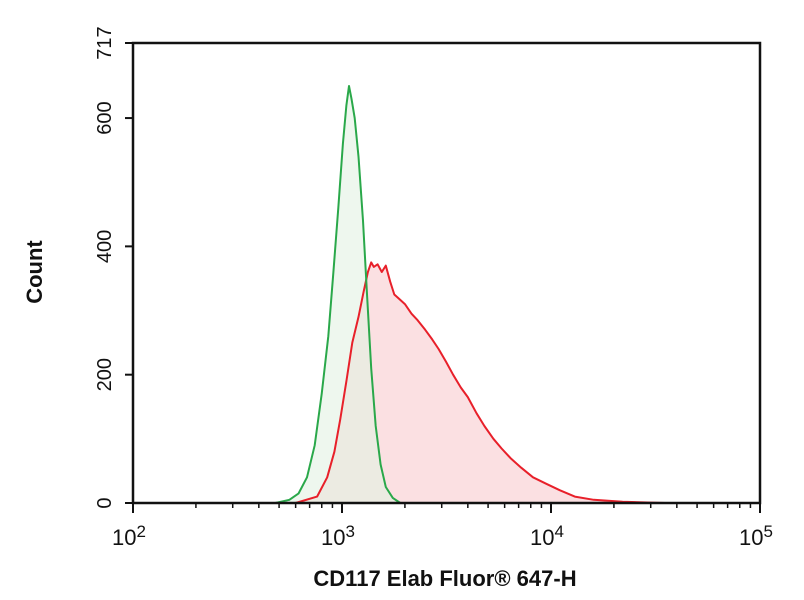  I want to click on y-axis-title: Count, so click(34, 272).